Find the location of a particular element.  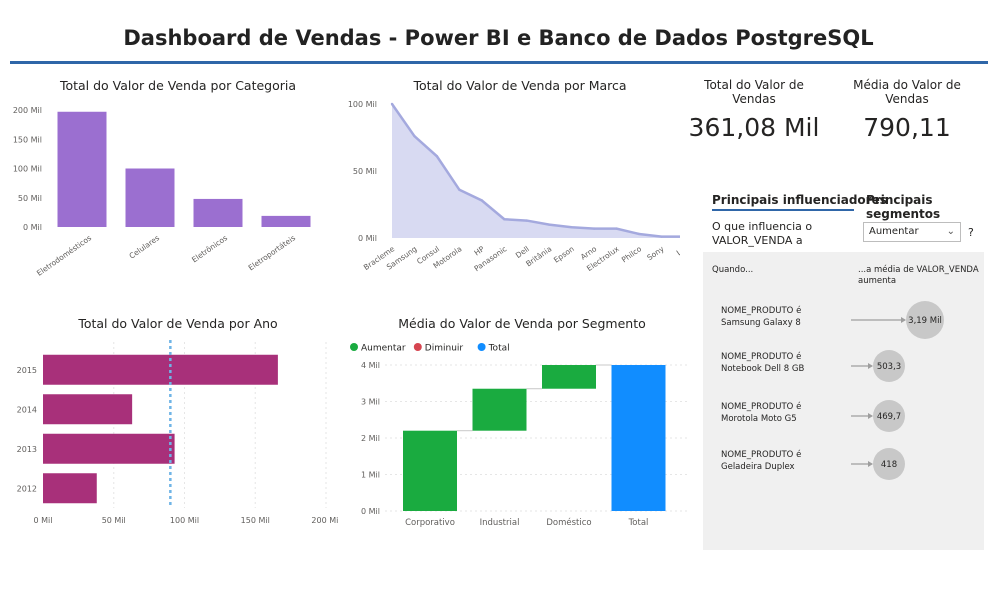

legend-label: Diminuir is located at coordinates (444, 349).